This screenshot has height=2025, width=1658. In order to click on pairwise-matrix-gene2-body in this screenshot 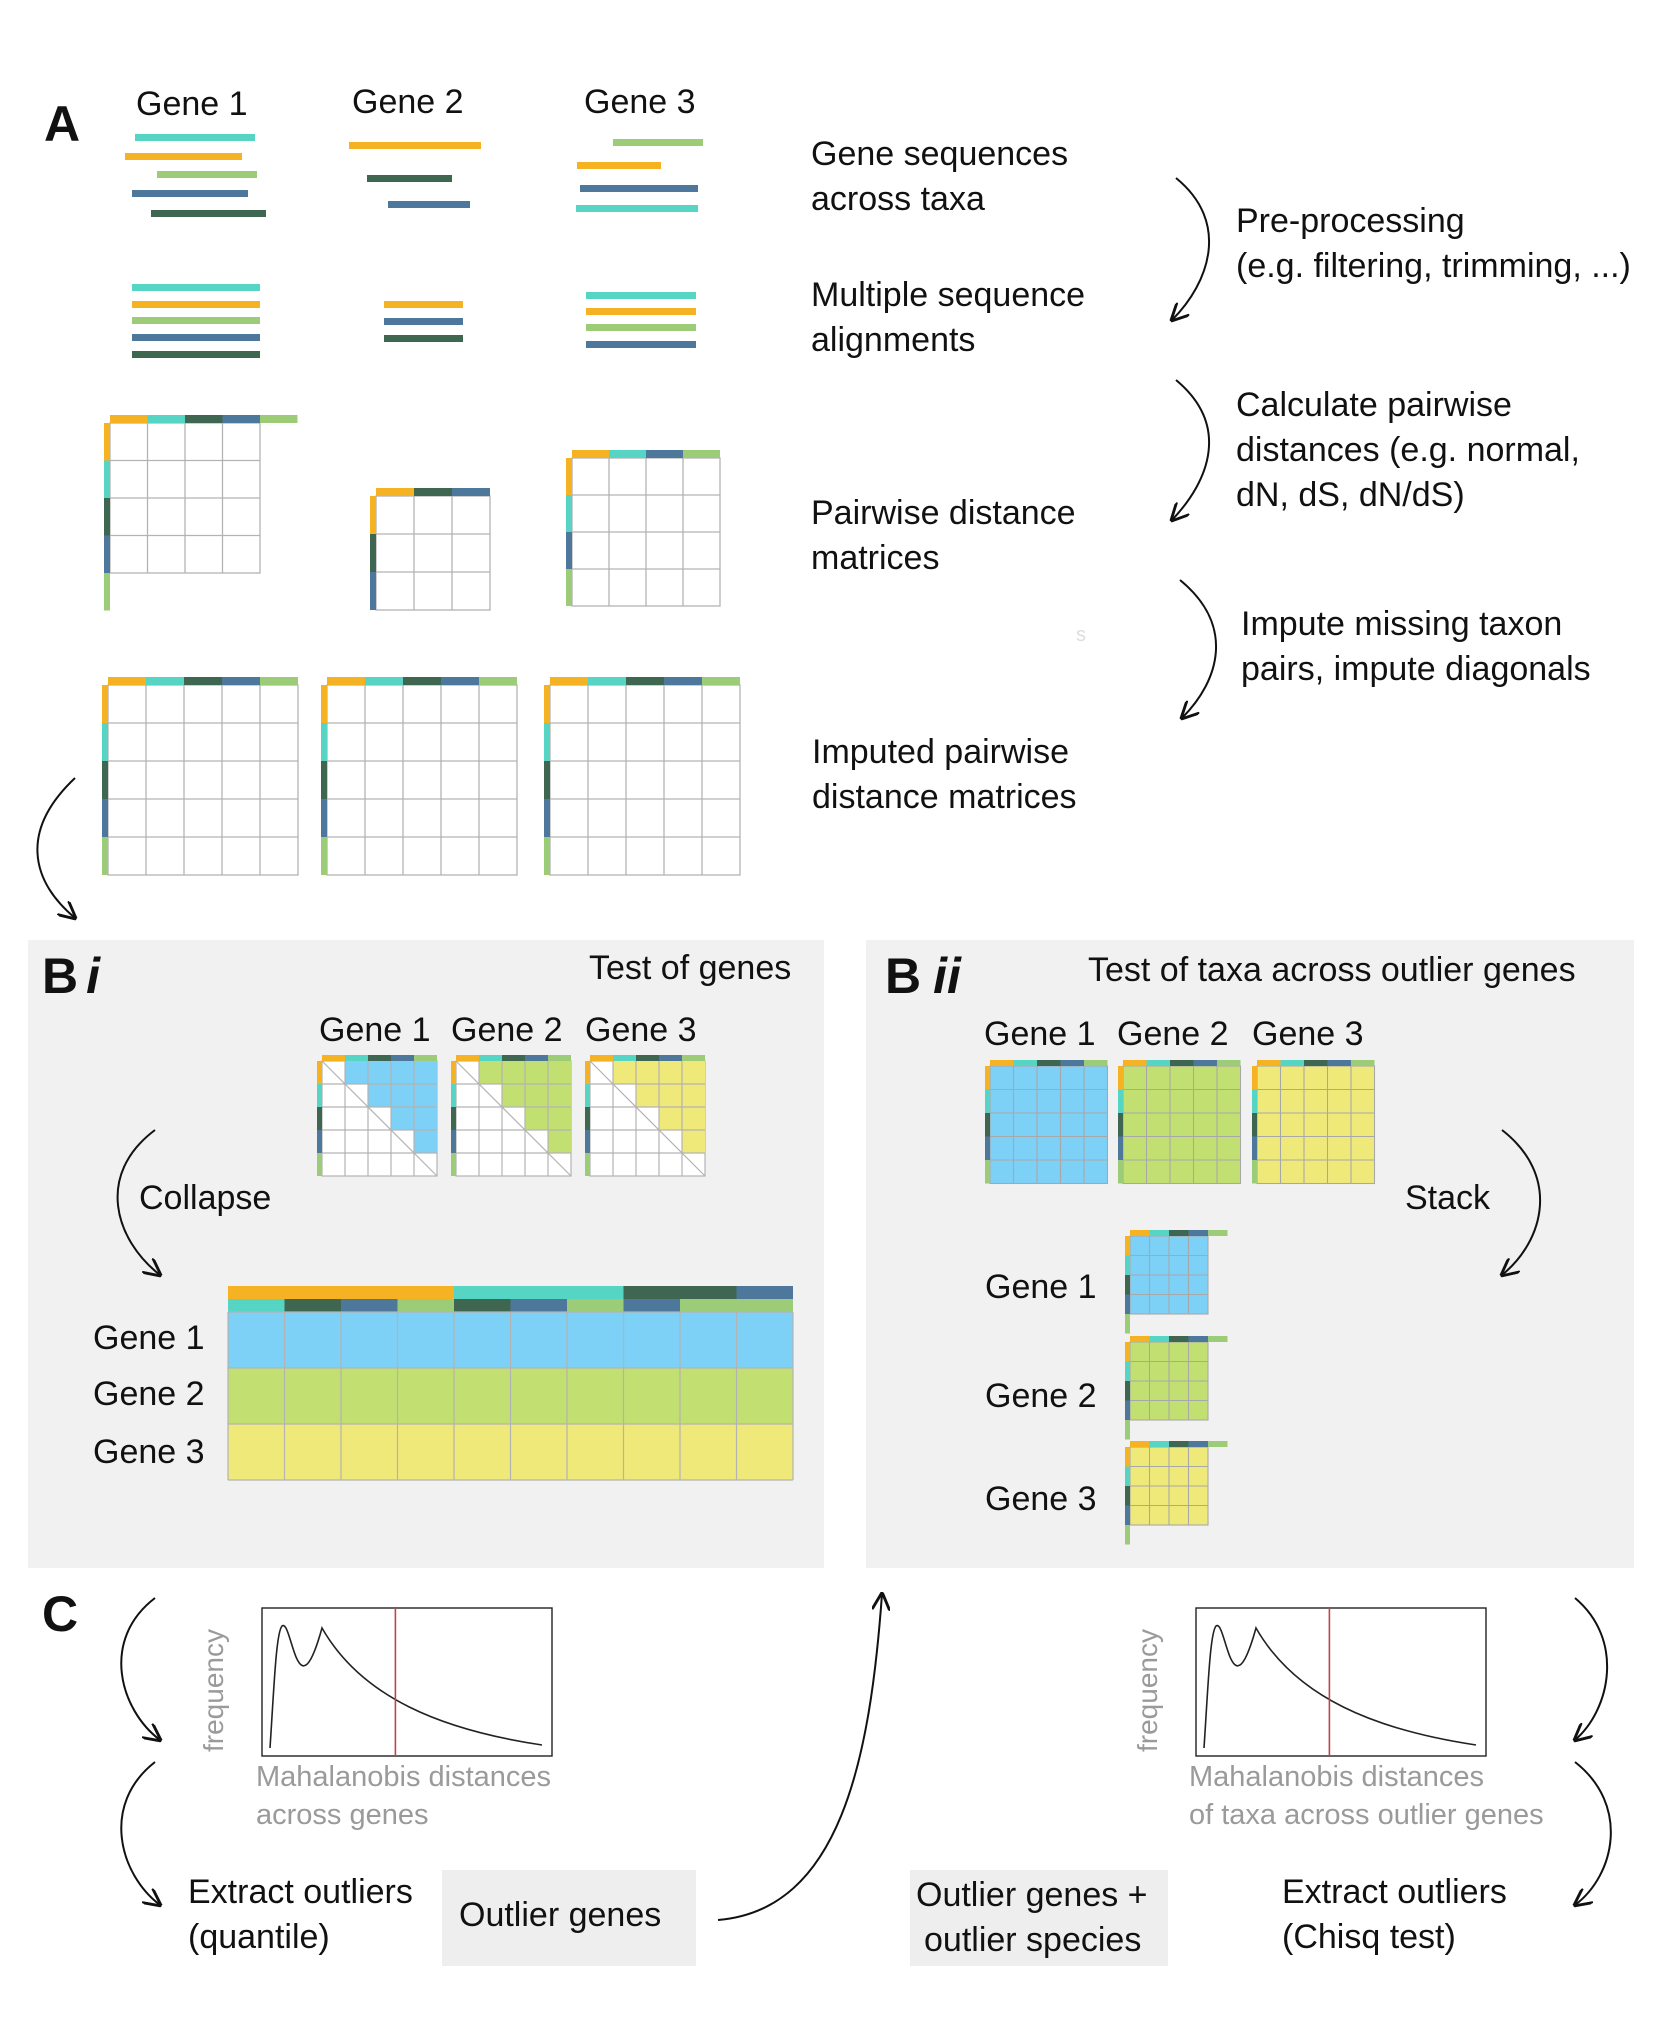, I will do `click(433, 553)`.